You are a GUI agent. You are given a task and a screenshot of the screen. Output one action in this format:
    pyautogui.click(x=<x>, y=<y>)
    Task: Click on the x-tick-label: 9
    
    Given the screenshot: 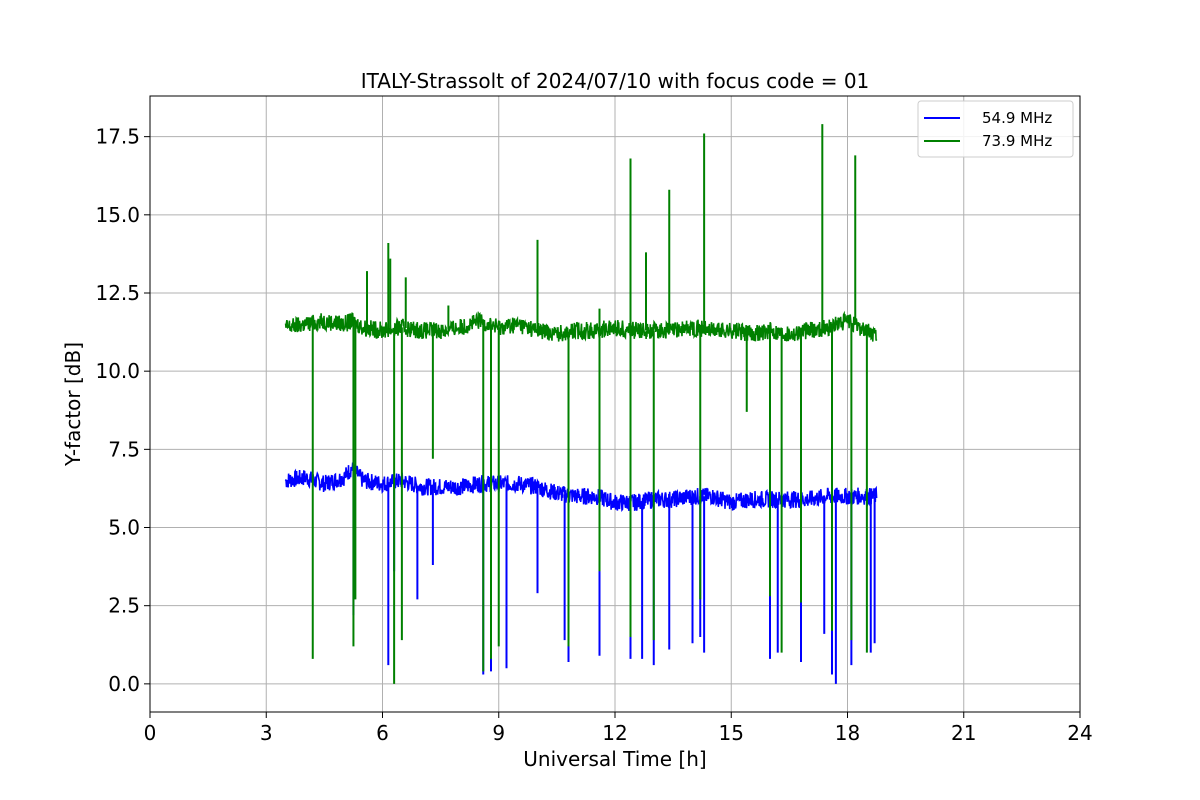 What is the action you would take?
    pyautogui.click(x=498, y=733)
    